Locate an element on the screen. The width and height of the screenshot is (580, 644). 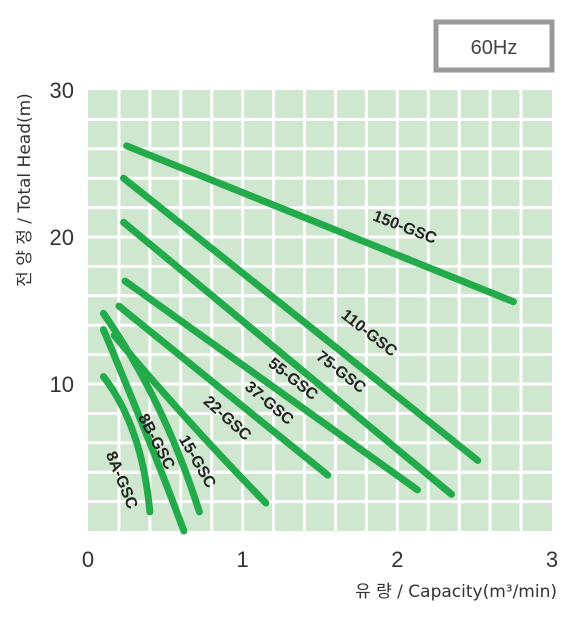
frequency-badge is located at coordinates (494, 46).